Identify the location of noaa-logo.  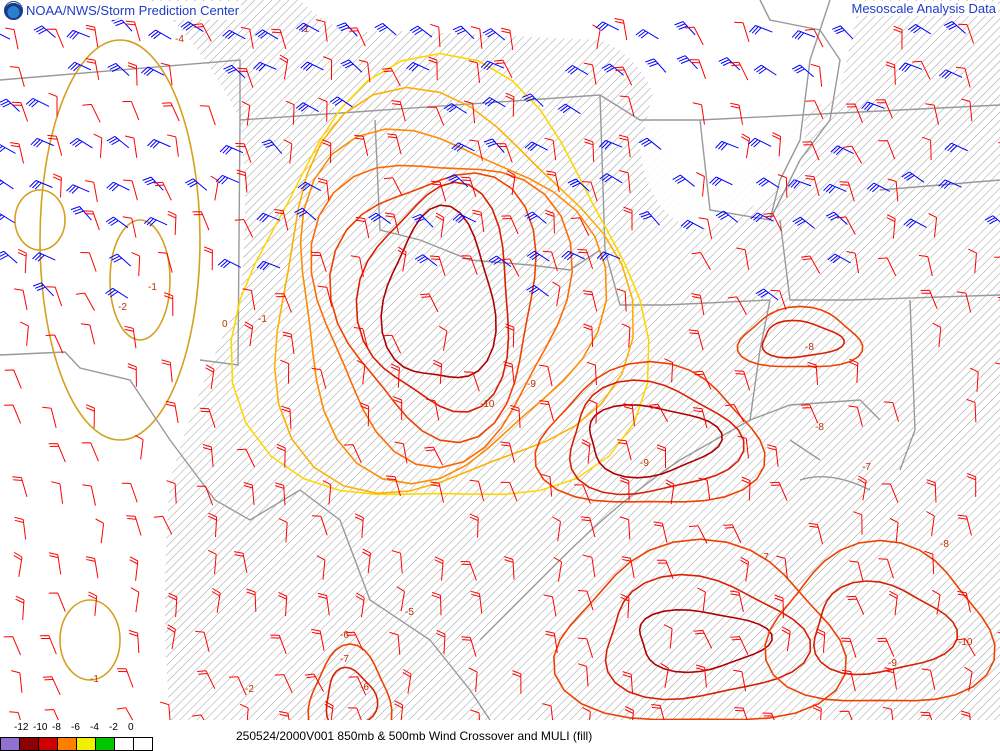
(13, 10).